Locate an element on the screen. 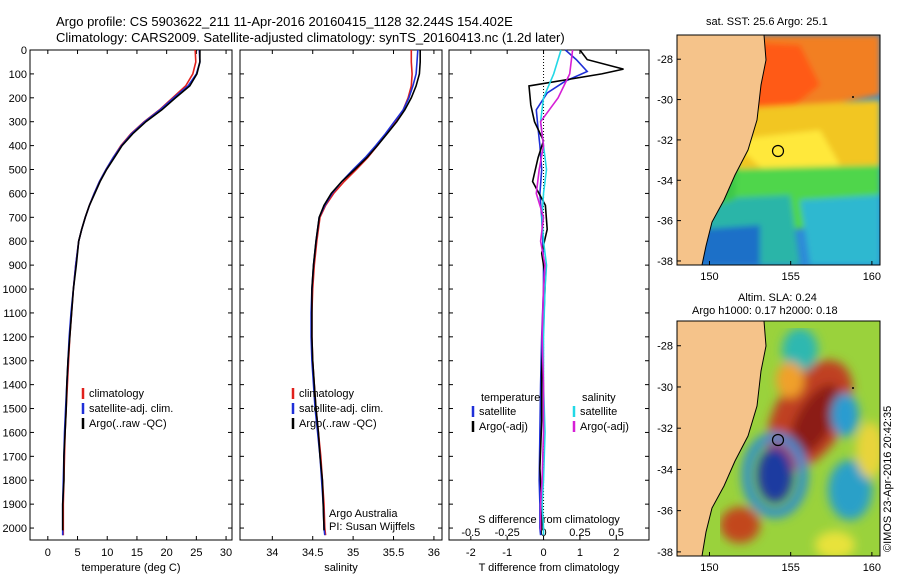  s-tick-label: -0.25 is located at coordinates (507, 533).